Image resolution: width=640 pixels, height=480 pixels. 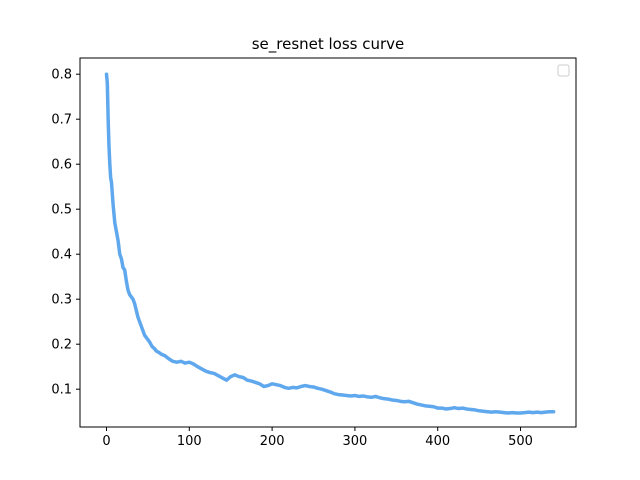 I want to click on y-tick-label: 0.2, so click(x=61, y=345).